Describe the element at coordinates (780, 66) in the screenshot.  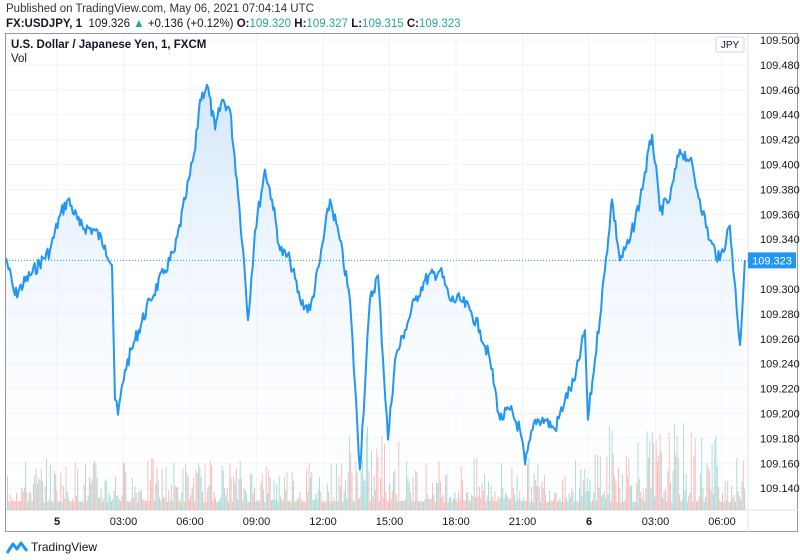
I see `price-tick-label: 109.480` at that location.